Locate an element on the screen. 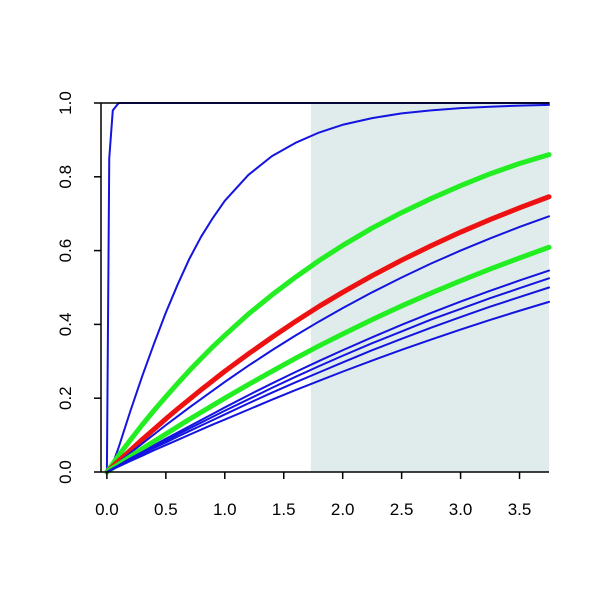  x-tick-label: 0.0 is located at coordinates (107, 509).